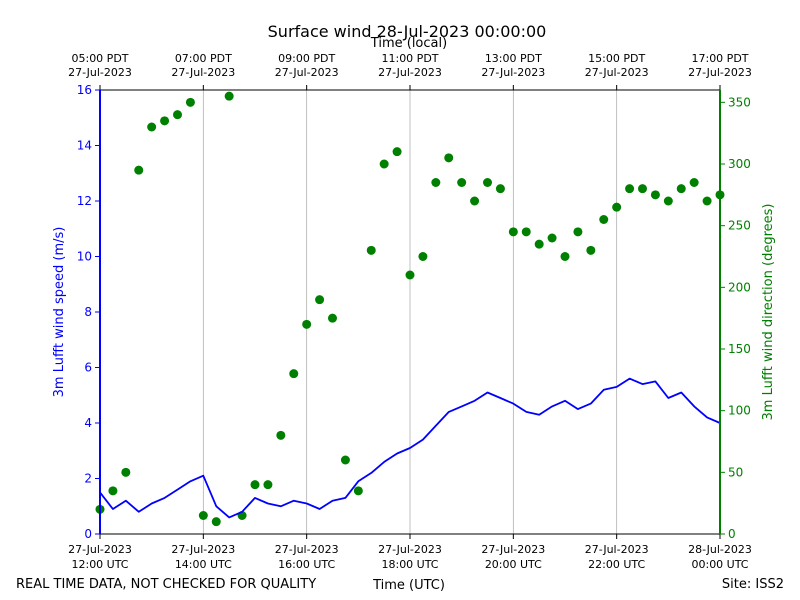 The image size is (800, 600). Describe the element at coordinates (203, 564) in the screenshot. I see `x-tick-label-time: 14:00 UTC` at that location.